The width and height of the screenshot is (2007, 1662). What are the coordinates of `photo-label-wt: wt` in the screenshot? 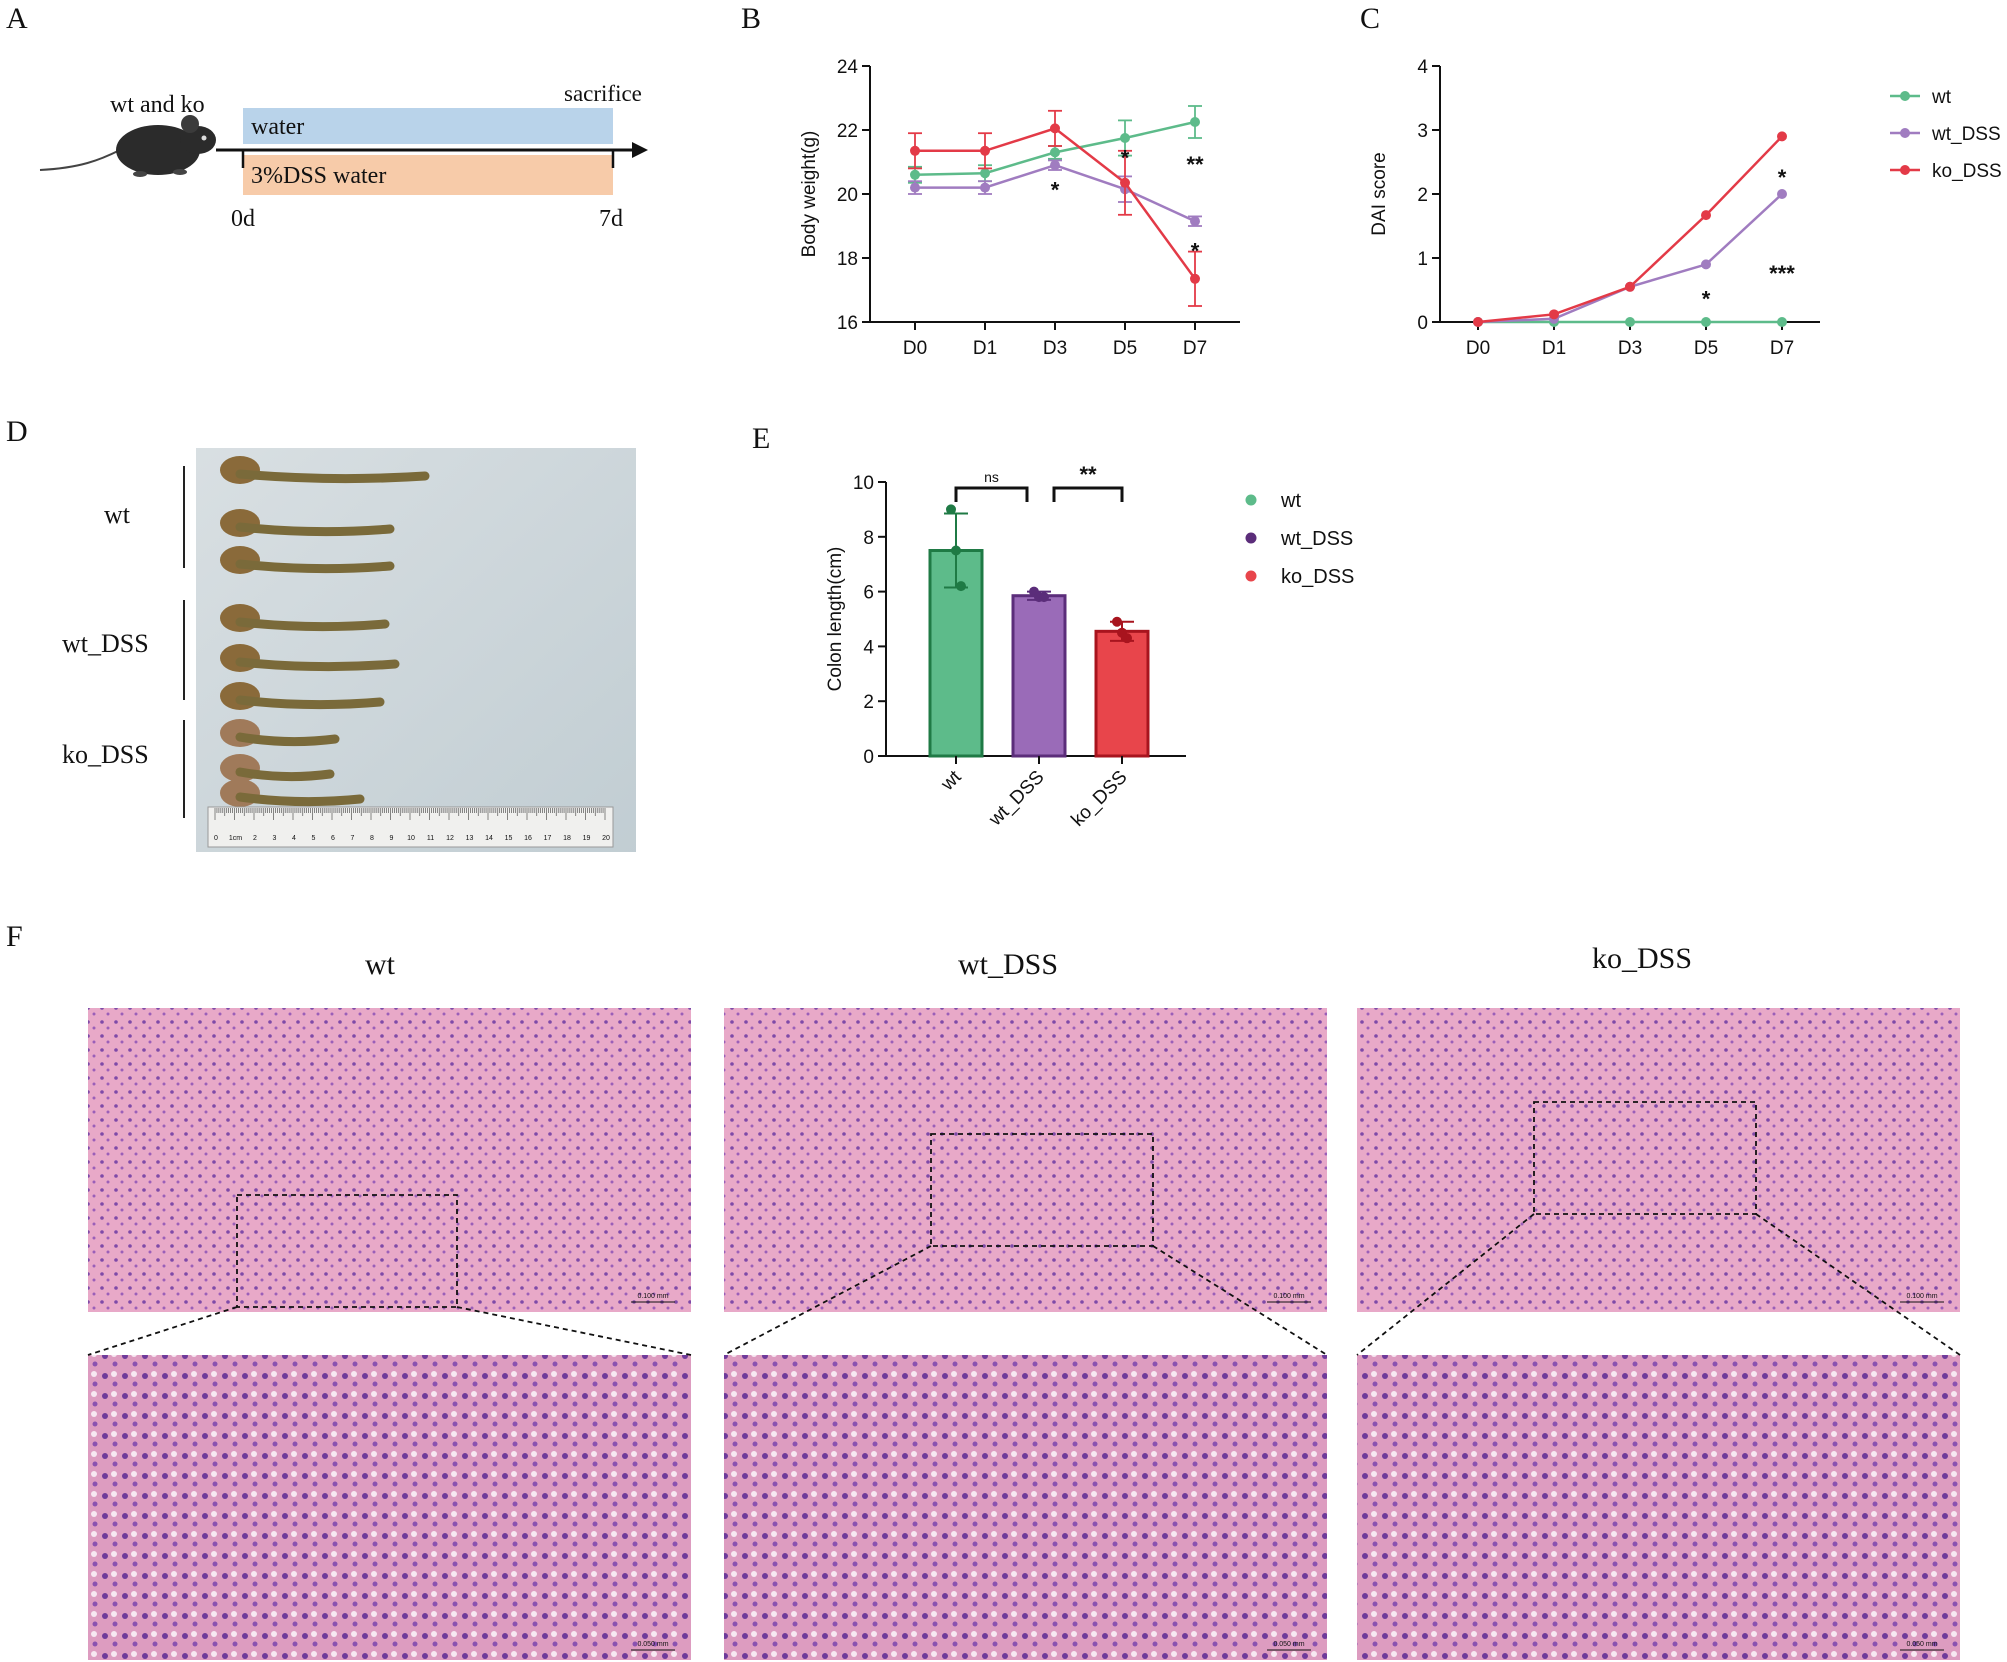 It's located at (117, 514).